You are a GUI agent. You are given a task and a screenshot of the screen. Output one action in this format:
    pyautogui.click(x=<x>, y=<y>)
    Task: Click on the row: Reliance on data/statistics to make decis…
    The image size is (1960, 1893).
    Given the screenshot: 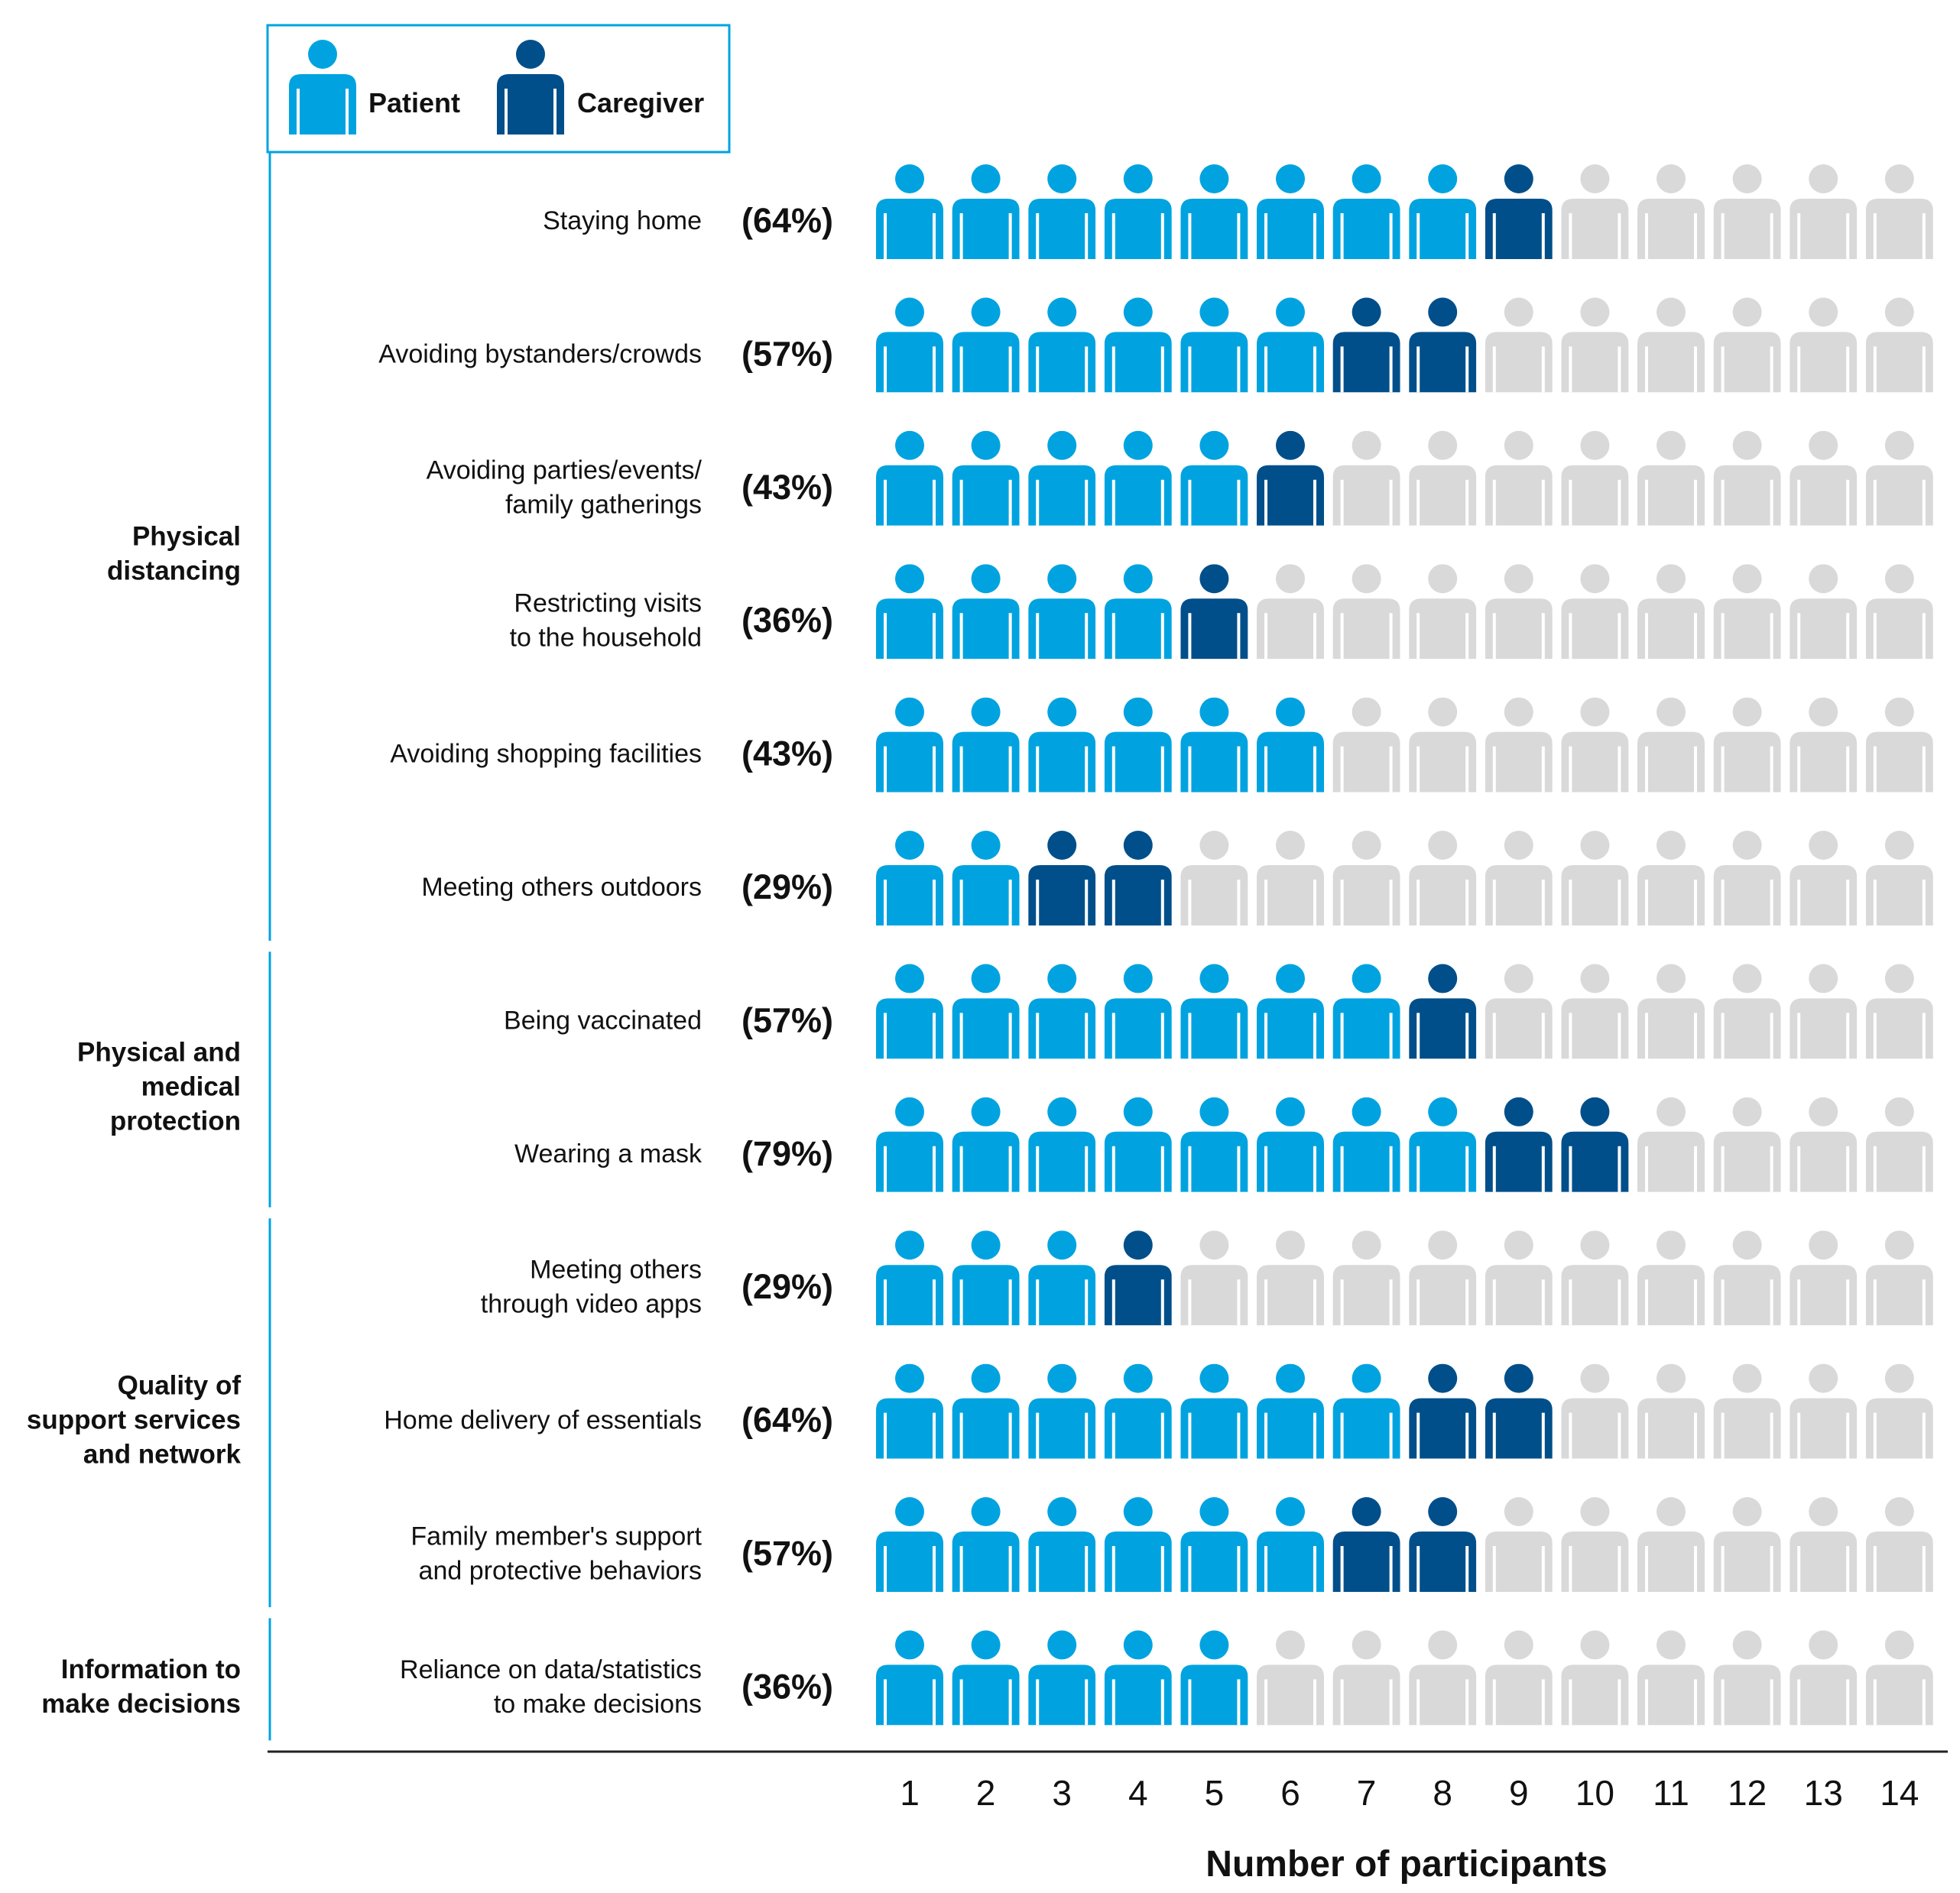 What is the action you would take?
    pyautogui.click(x=1166, y=1678)
    